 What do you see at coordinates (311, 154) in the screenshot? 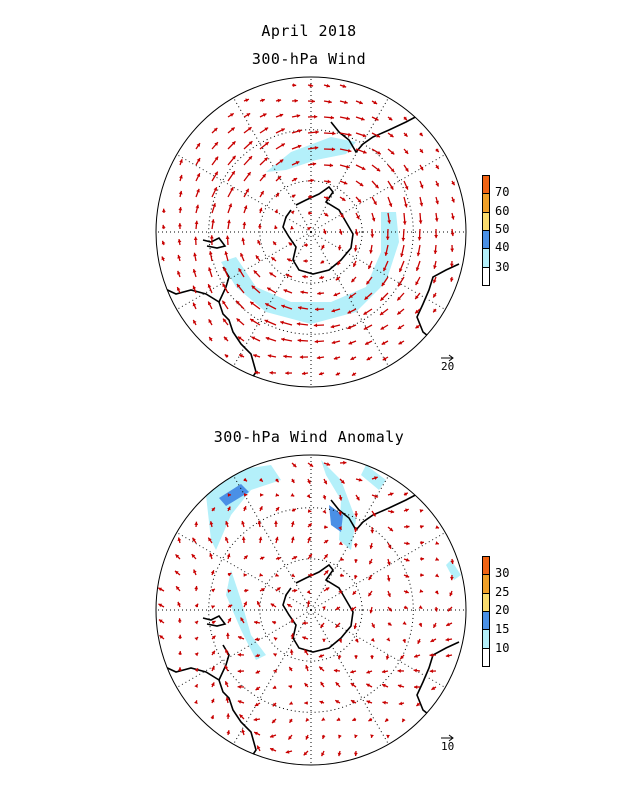
I see `wind-speed-contour` at bounding box center [311, 154].